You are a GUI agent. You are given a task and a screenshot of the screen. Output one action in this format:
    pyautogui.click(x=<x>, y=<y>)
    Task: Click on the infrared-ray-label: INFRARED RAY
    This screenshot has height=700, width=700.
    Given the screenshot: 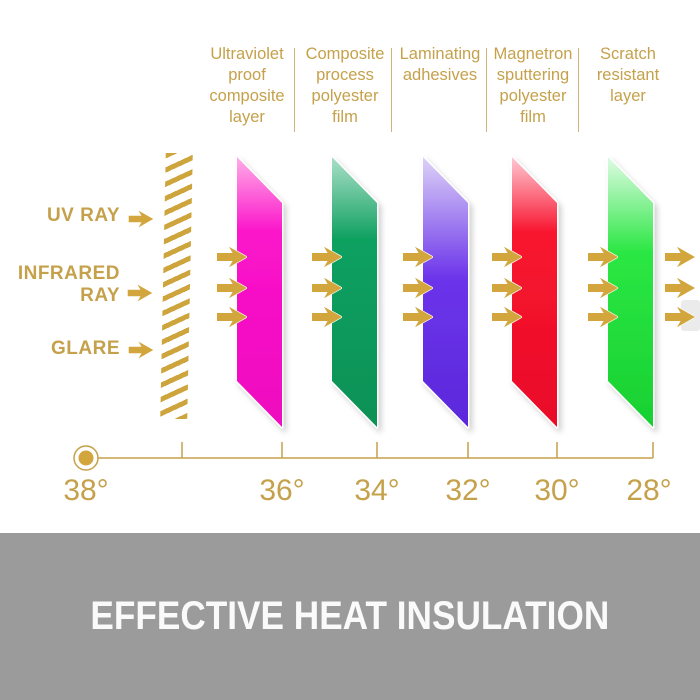 What is the action you would take?
    pyautogui.click(x=68, y=284)
    